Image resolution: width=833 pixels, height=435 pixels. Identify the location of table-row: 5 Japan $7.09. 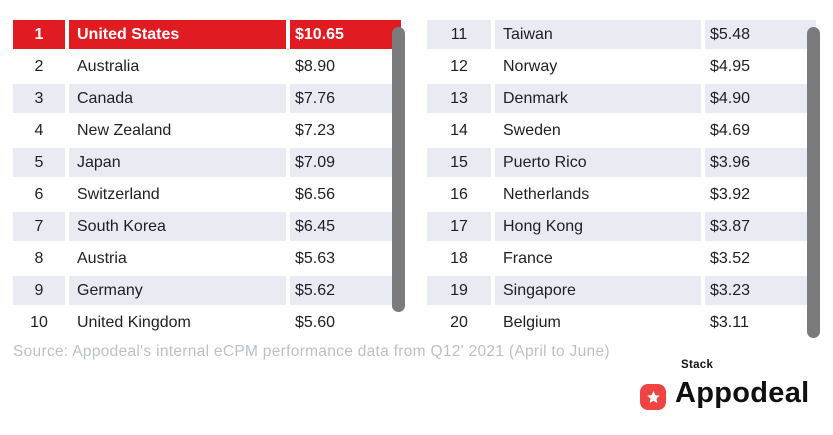
(207, 162).